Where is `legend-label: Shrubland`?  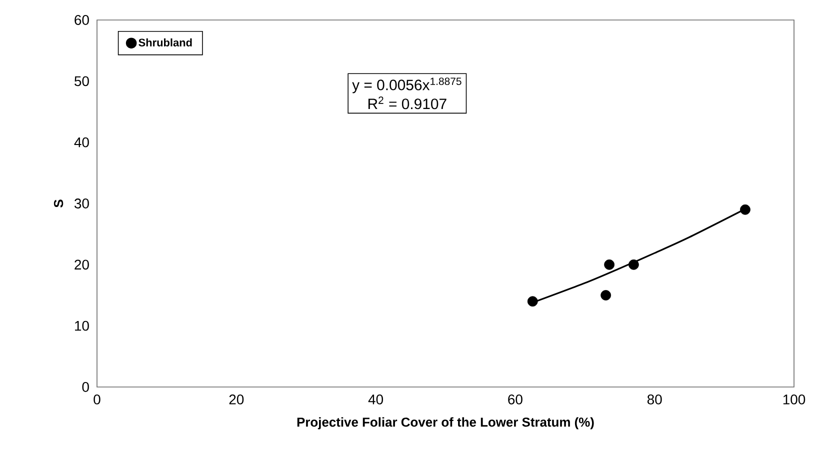 legend-label: Shrubland is located at coordinates (165, 42).